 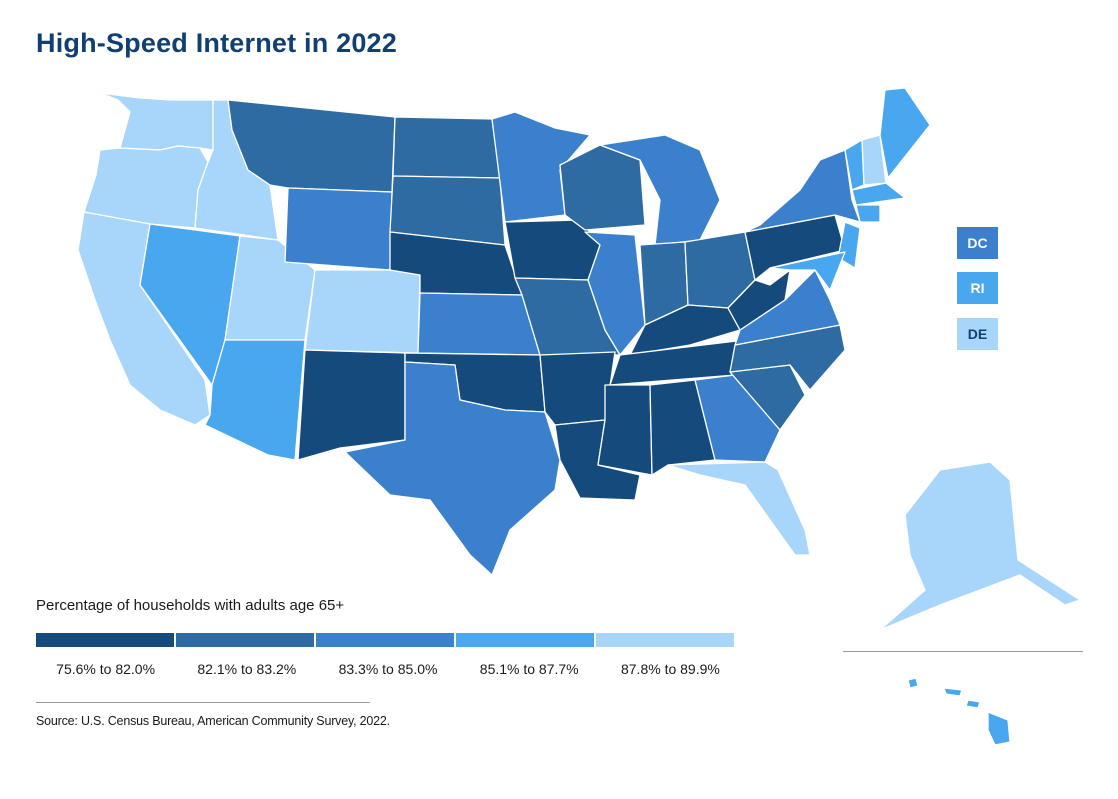 What do you see at coordinates (670, 669) in the screenshot?
I see `legend-label-5: 87.8% to 89.9%` at bounding box center [670, 669].